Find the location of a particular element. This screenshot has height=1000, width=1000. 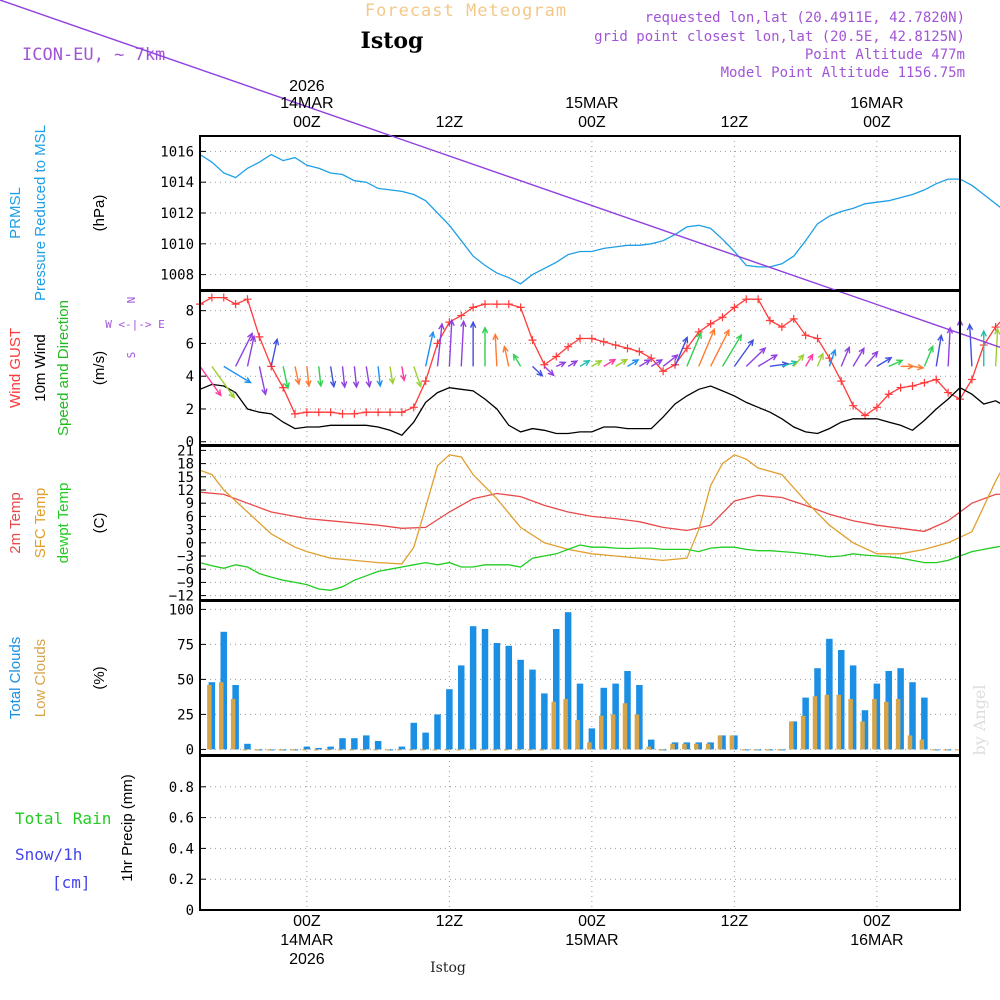

ytick-label: 1010 is located at coordinates (177, 245).